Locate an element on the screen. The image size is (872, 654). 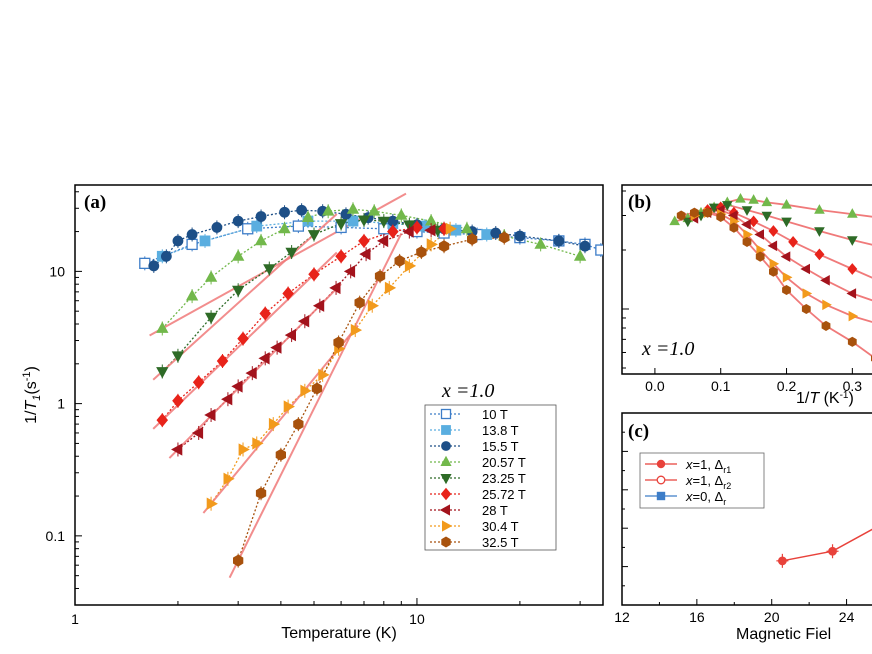
legend-label: 32.5 T is located at coordinates (500, 542).